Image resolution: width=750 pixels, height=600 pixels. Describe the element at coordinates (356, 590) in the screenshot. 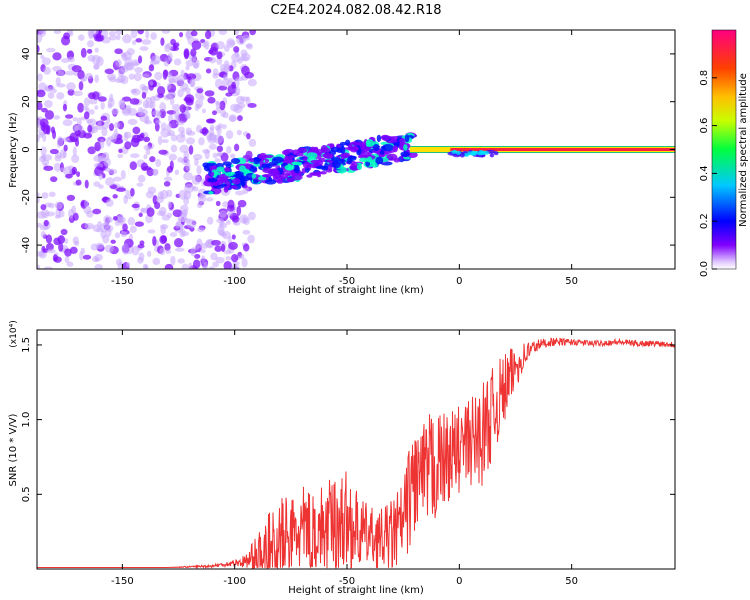

I see `snr-x-axis-label: Height of straight line (km)` at that location.